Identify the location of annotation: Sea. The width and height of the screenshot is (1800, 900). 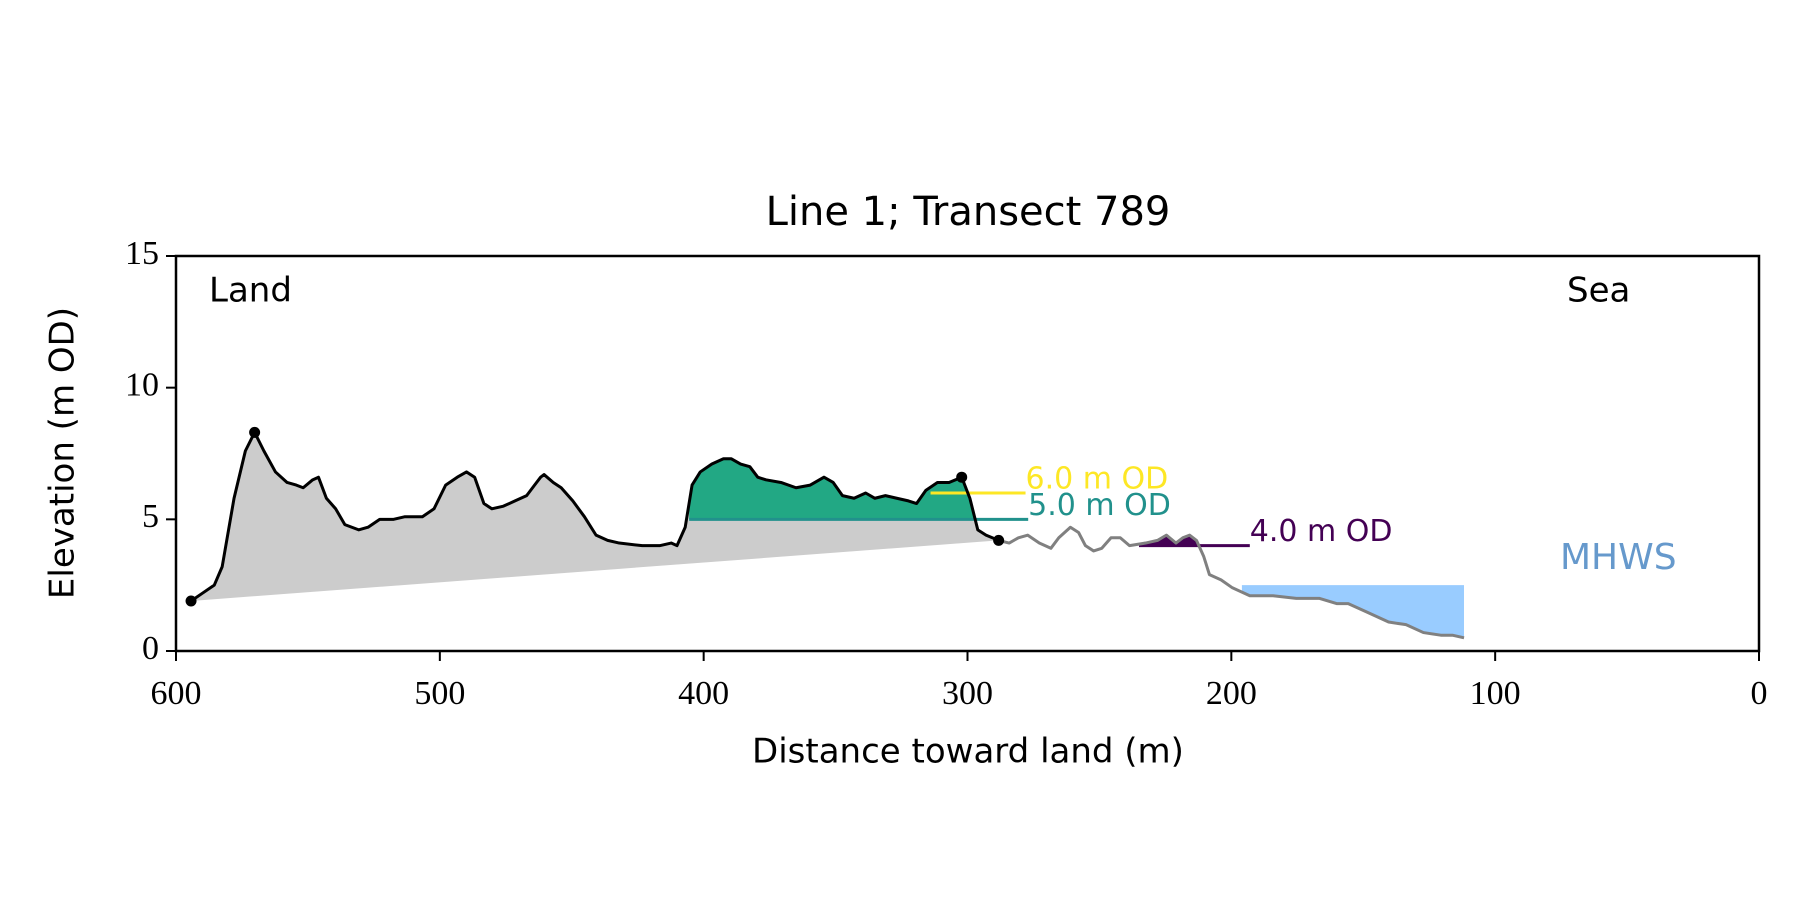
(1598, 291).